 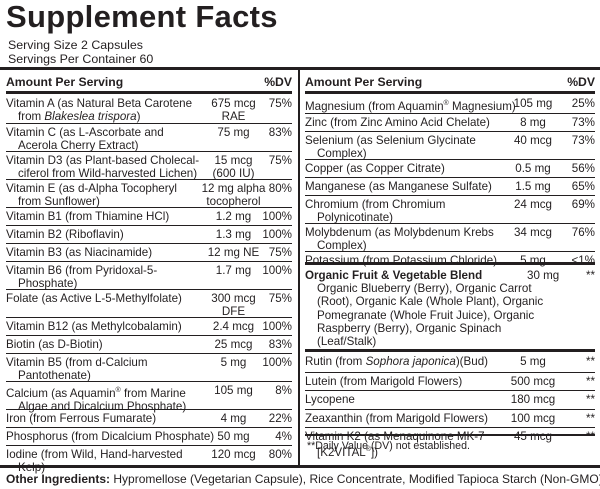 I want to click on nutrient-amount-line: 500 mcg, so click(x=533, y=381).